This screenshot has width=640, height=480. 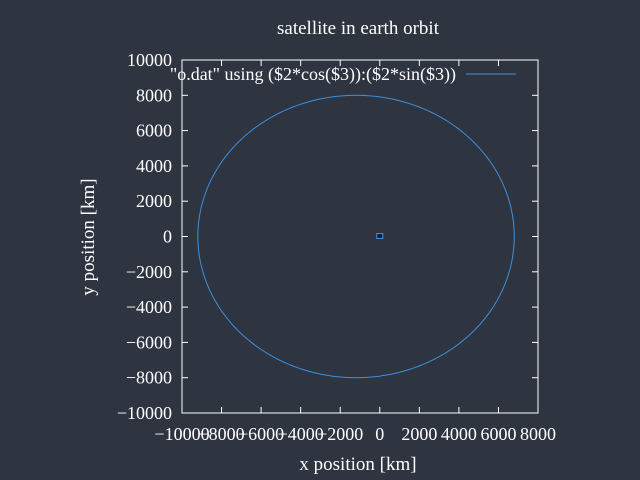 I want to click on x-tick-label: 8000, so click(x=538, y=434).